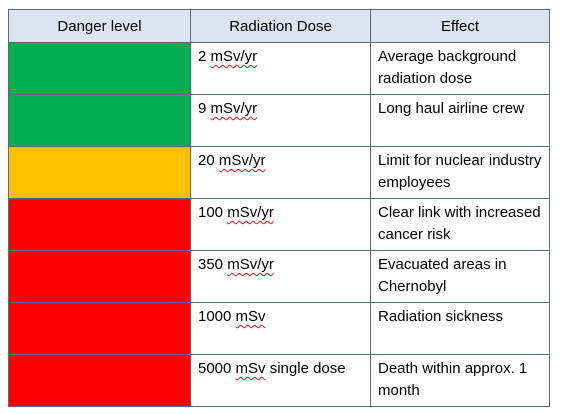 The height and width of the screenshot is (414, 566). I want to click on table-row: 9 mSv/yr Long haul airline crew, so click(279, 120).